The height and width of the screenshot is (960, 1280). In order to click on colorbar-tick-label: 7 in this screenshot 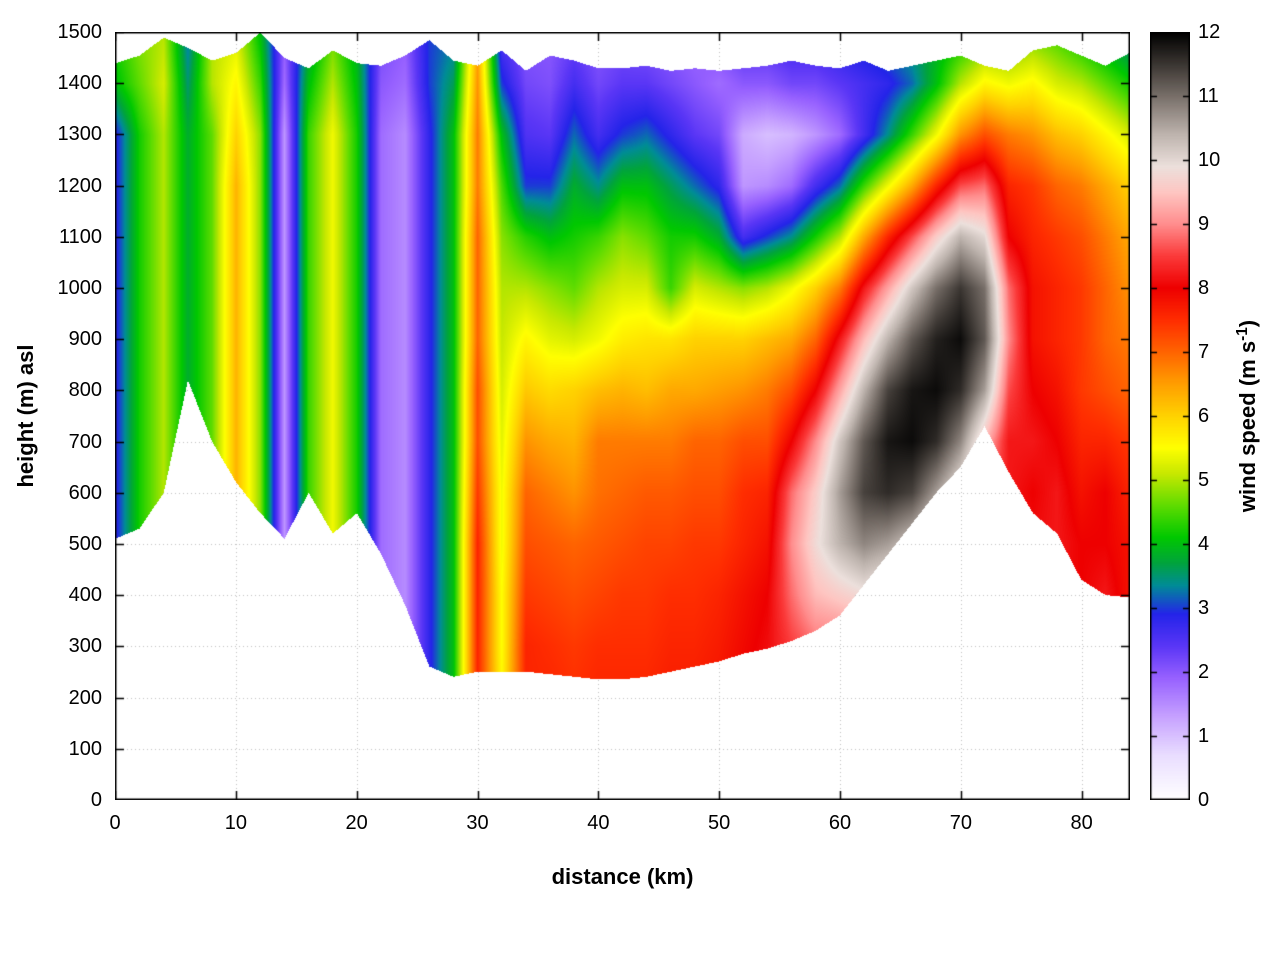, I will do `click(1204, 352)`.